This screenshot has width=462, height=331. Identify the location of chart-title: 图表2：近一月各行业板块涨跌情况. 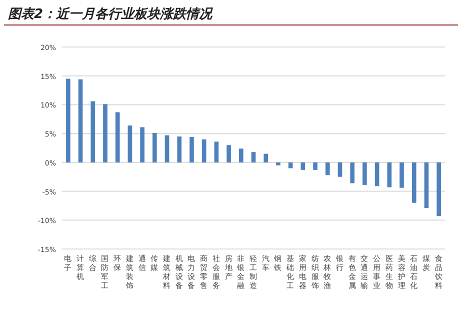
(111, 14).